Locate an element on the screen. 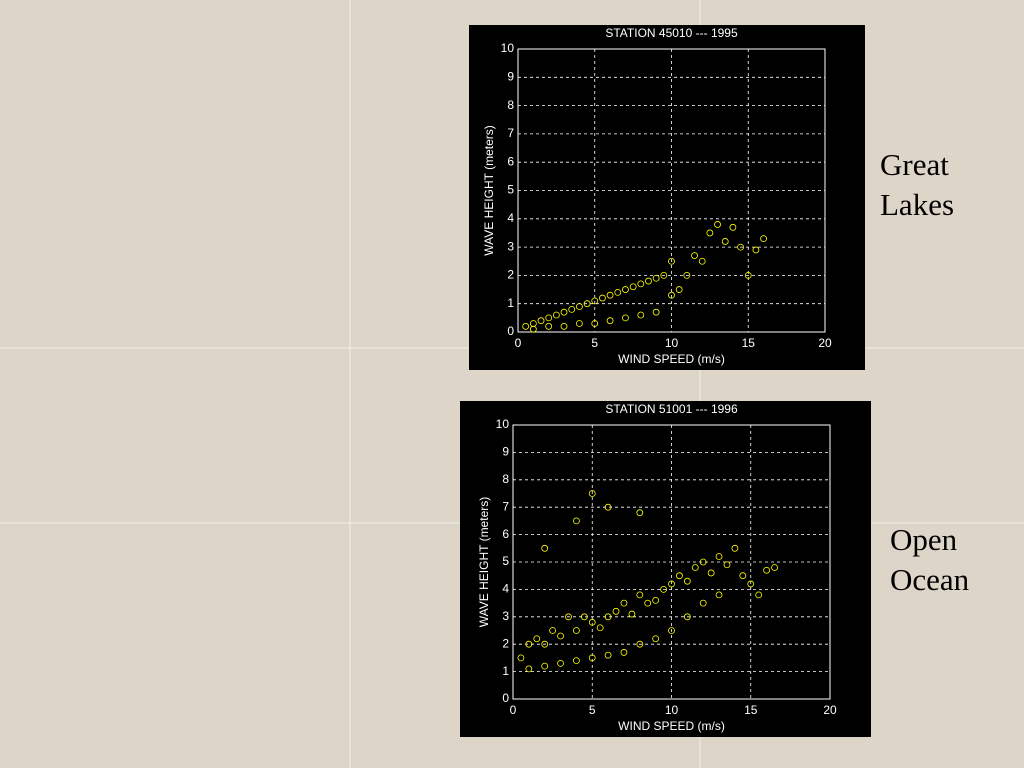  y-tick-label: 7 is located at coordinates (505, 506).